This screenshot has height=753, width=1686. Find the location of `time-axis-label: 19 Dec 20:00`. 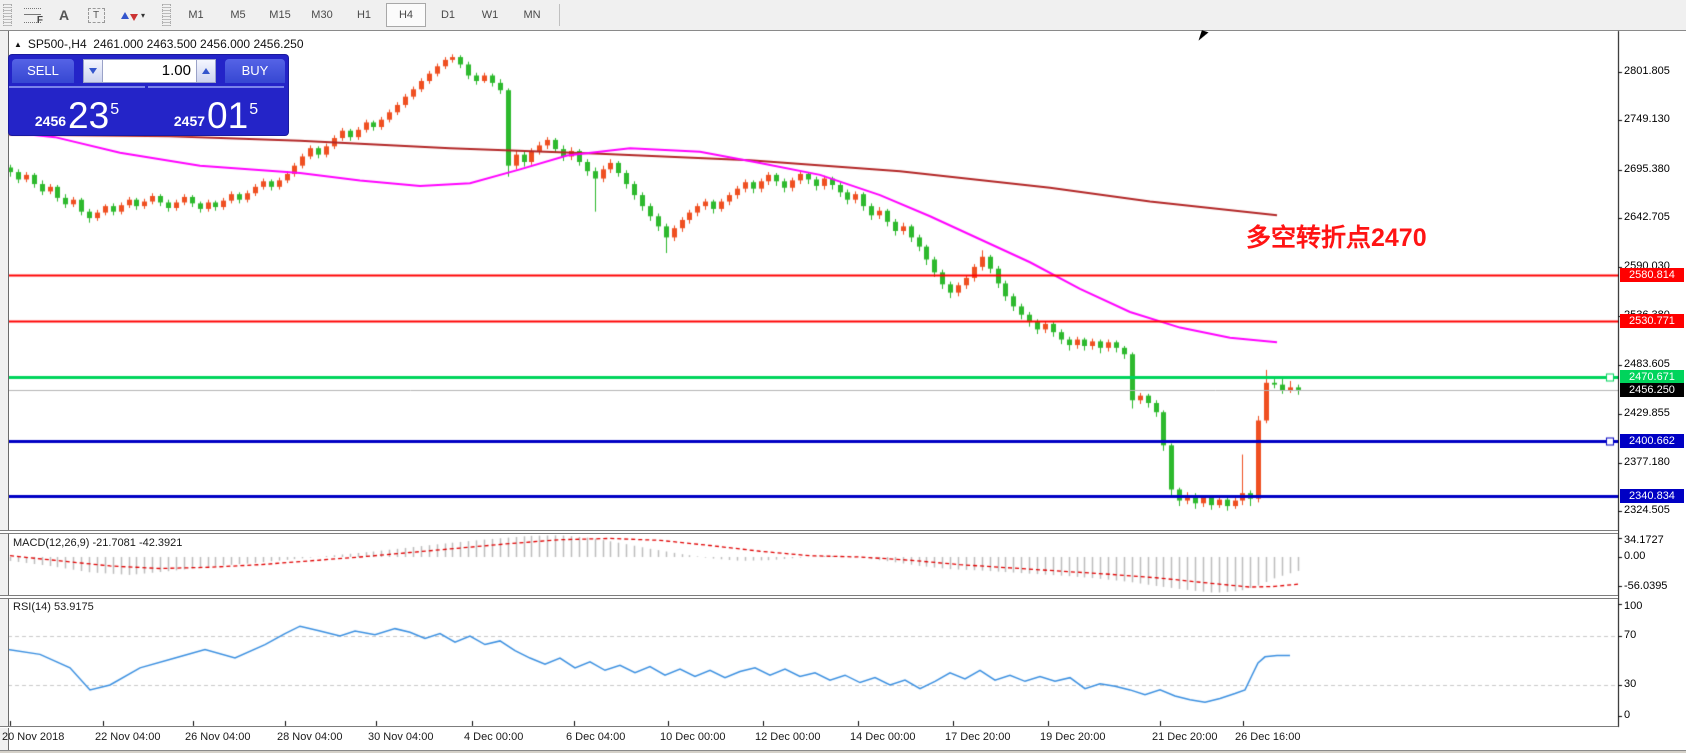

time-axis-label: 19 Dec 20:00 is located at coordinates (1073, 737).